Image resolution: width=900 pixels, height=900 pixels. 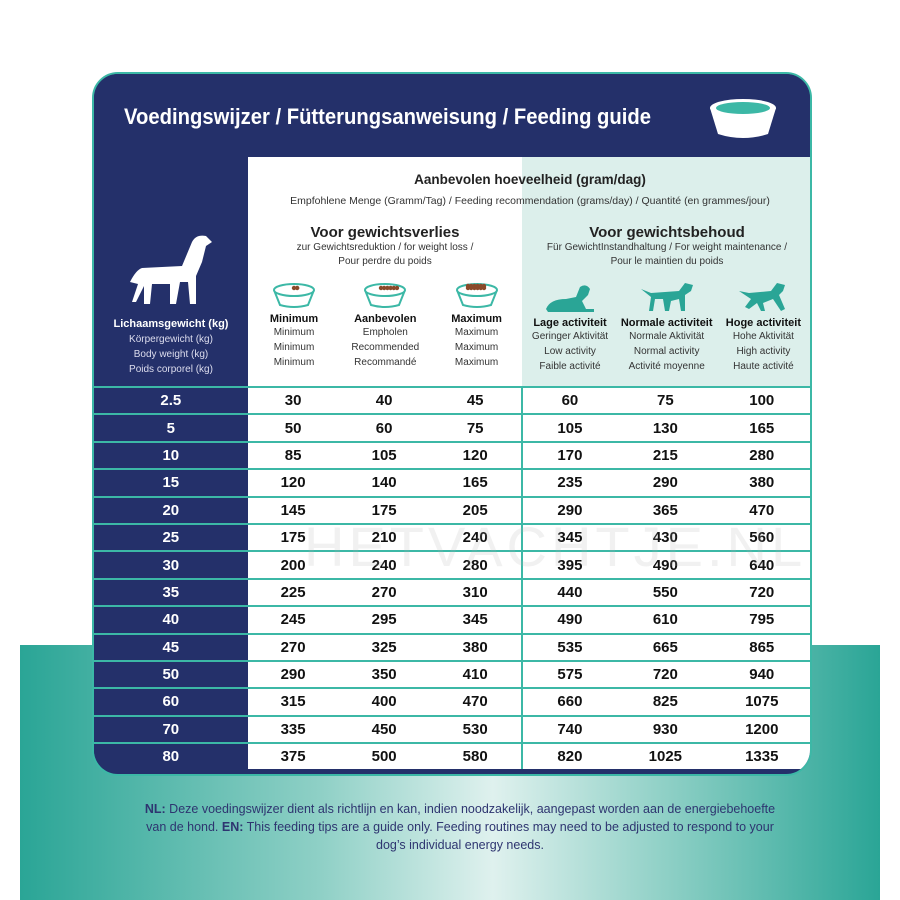 I want to click on amount-cell: 720, so click(x=761, y=592).